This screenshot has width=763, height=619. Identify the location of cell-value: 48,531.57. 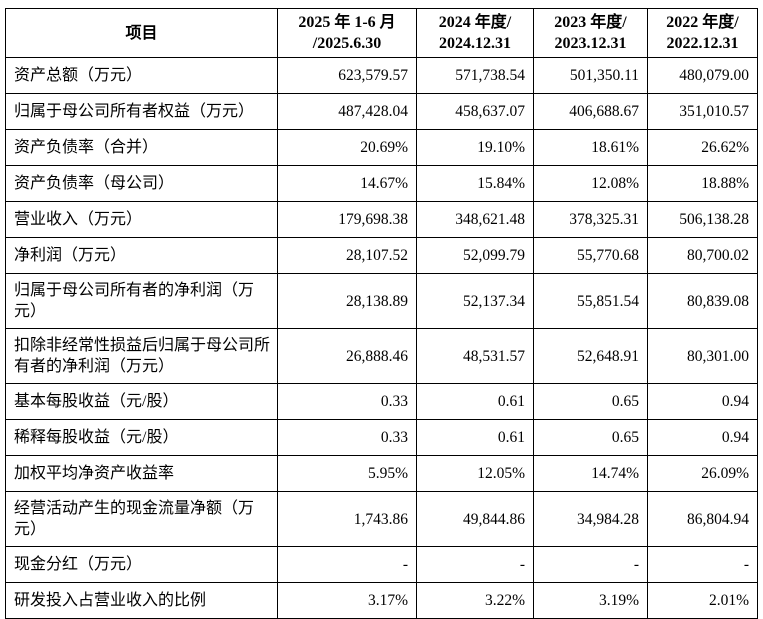
(475, 356).